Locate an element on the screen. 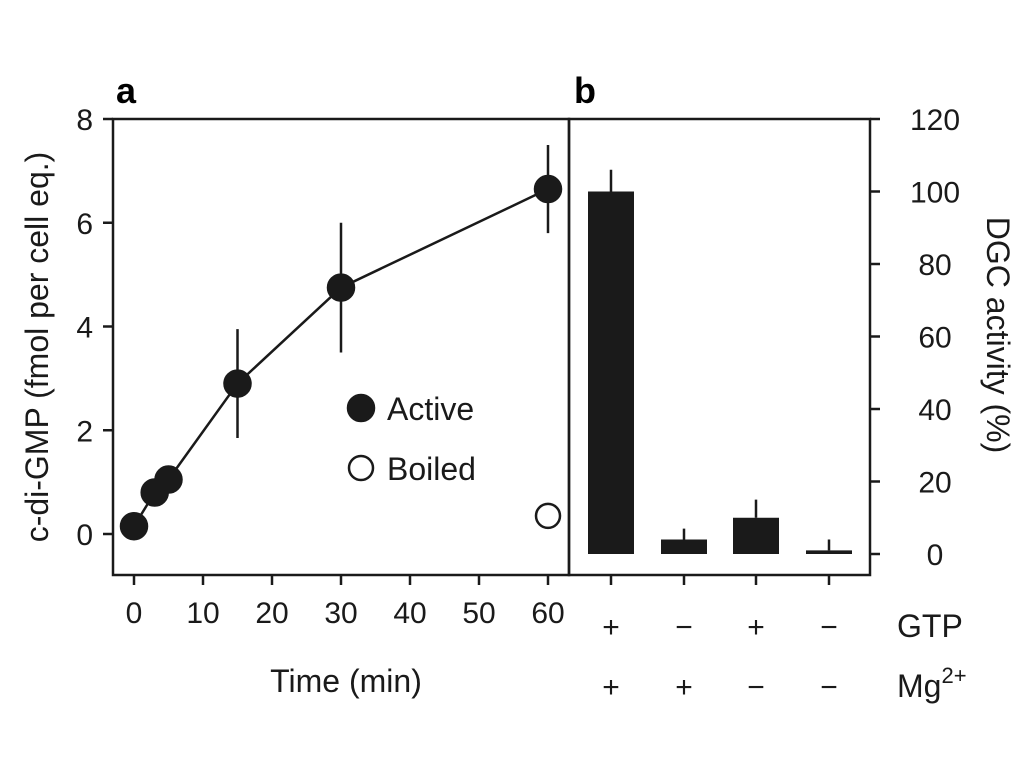 This screenshot has width=1024, height=768. panel-b-conditions: + − + − GTP + + − − Mg2+ is located at coordinates (784, 656).